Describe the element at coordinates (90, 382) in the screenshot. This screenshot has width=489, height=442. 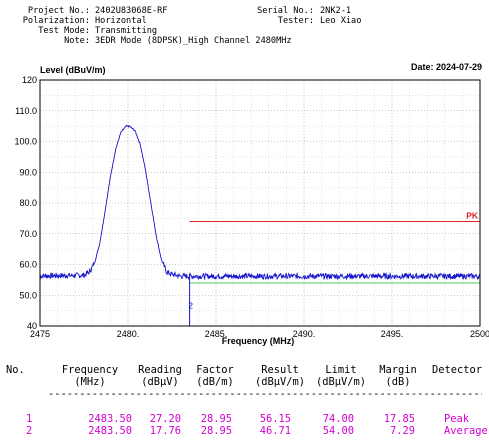
I see `header-frequency-unit: (MHz)` at that location.